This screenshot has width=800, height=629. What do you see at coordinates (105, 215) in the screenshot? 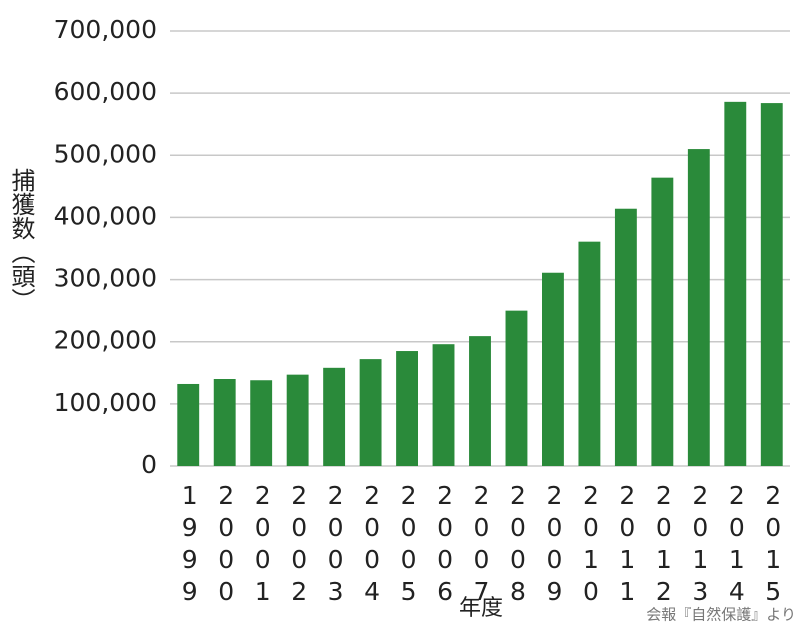
I see `y-tick-label: 400,000` at bounding box center [105, 215].